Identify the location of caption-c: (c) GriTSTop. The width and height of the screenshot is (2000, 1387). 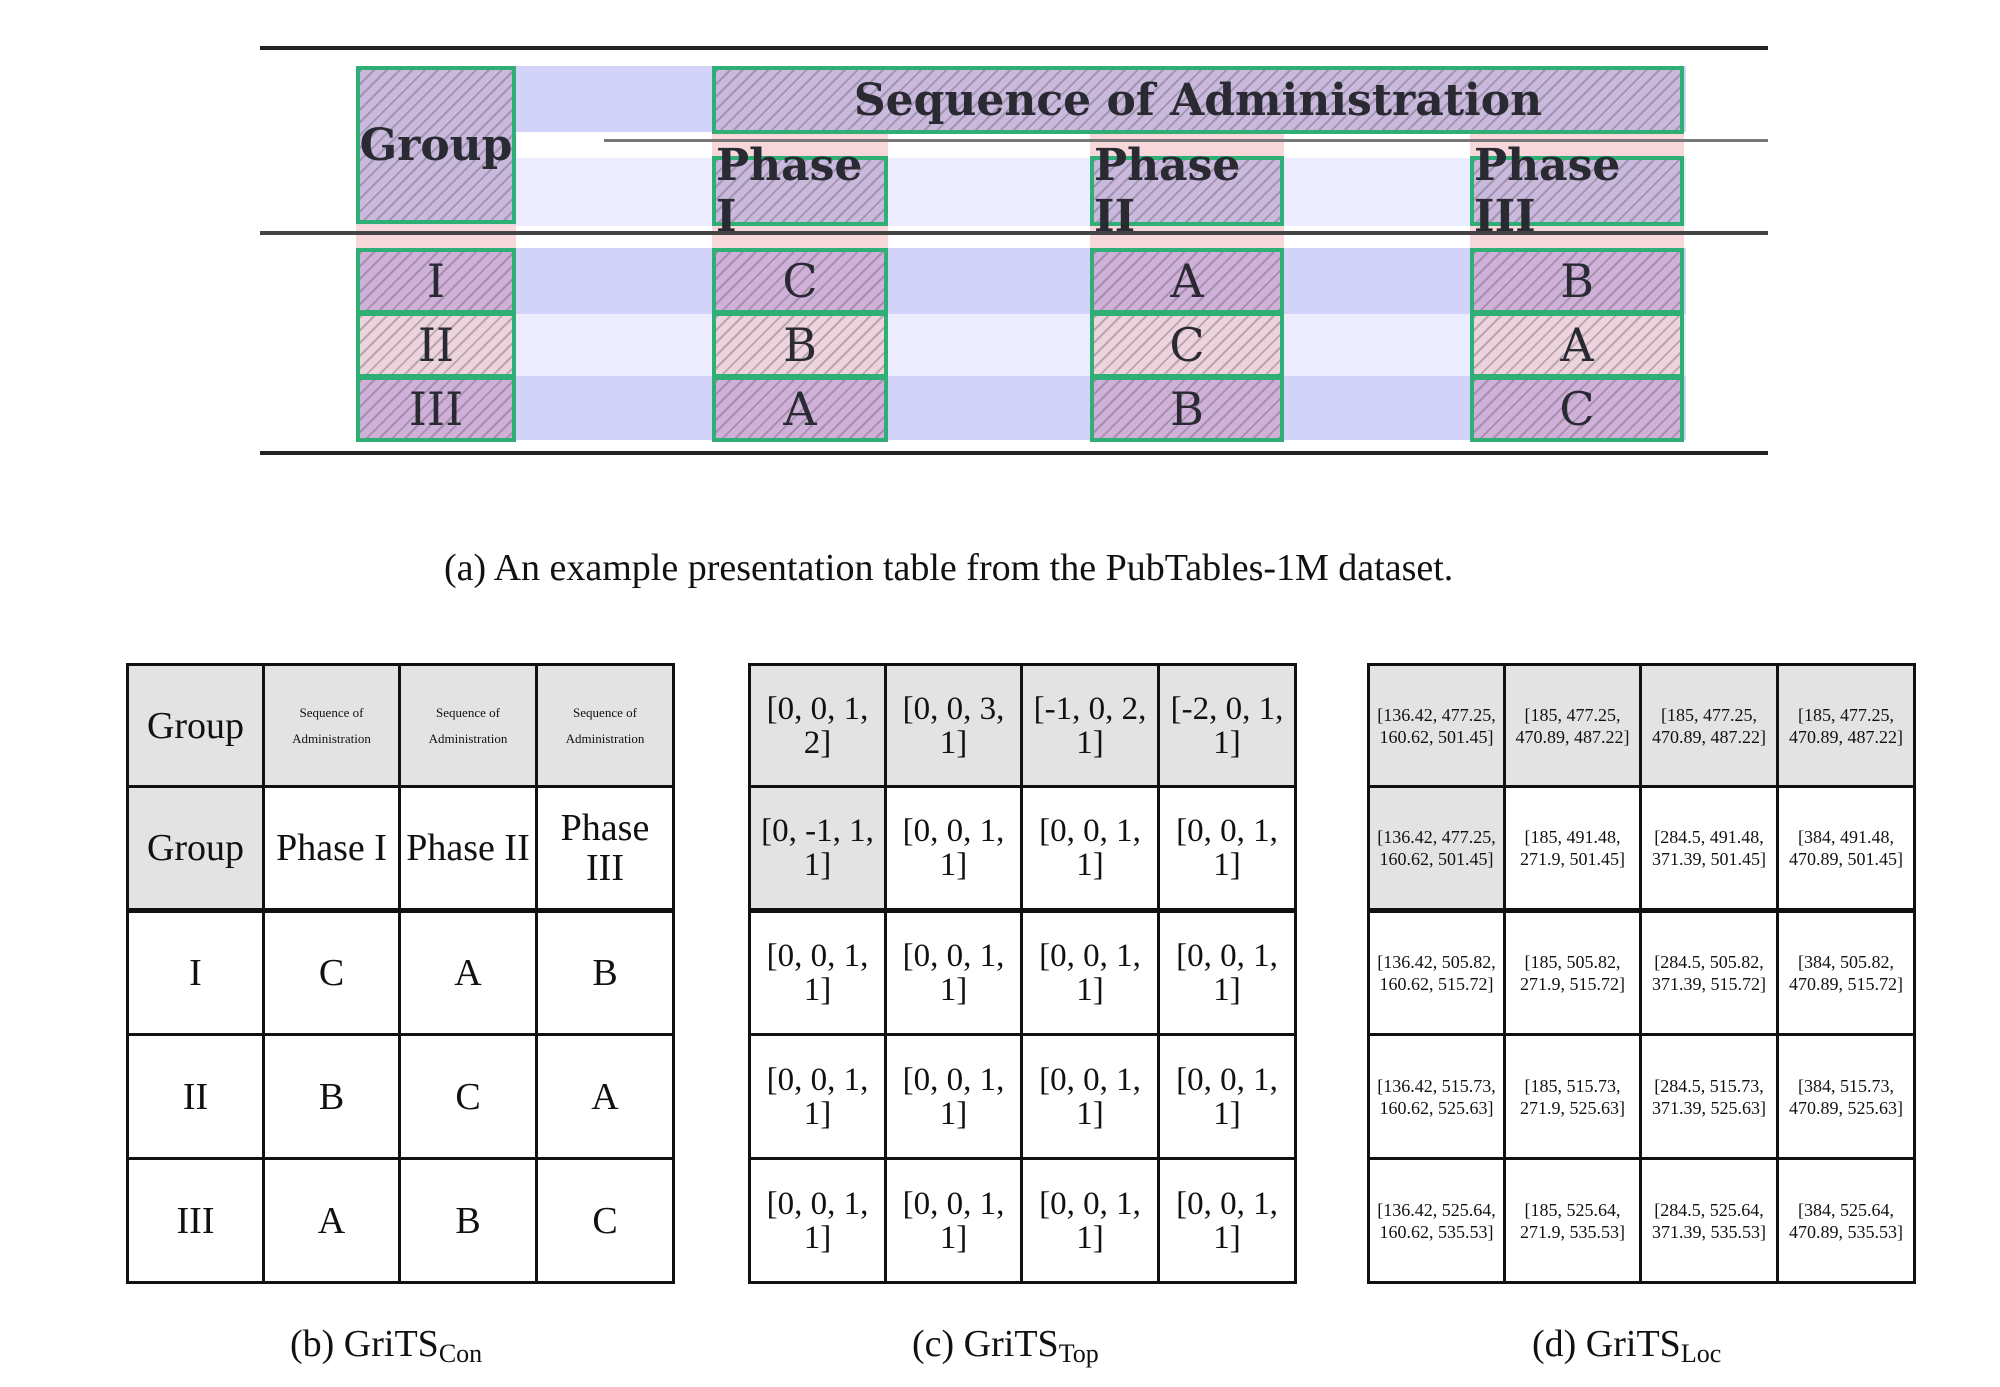
(1005, 1345).